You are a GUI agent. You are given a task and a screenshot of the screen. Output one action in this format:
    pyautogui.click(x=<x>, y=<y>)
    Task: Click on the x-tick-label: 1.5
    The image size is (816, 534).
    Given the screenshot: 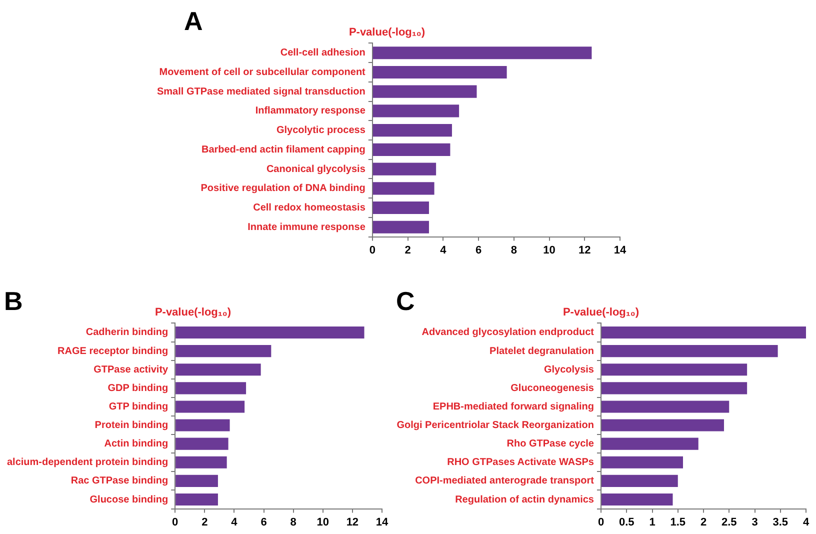 What is the action you would take?
    pyautogui.click(x=678, y=522)
    